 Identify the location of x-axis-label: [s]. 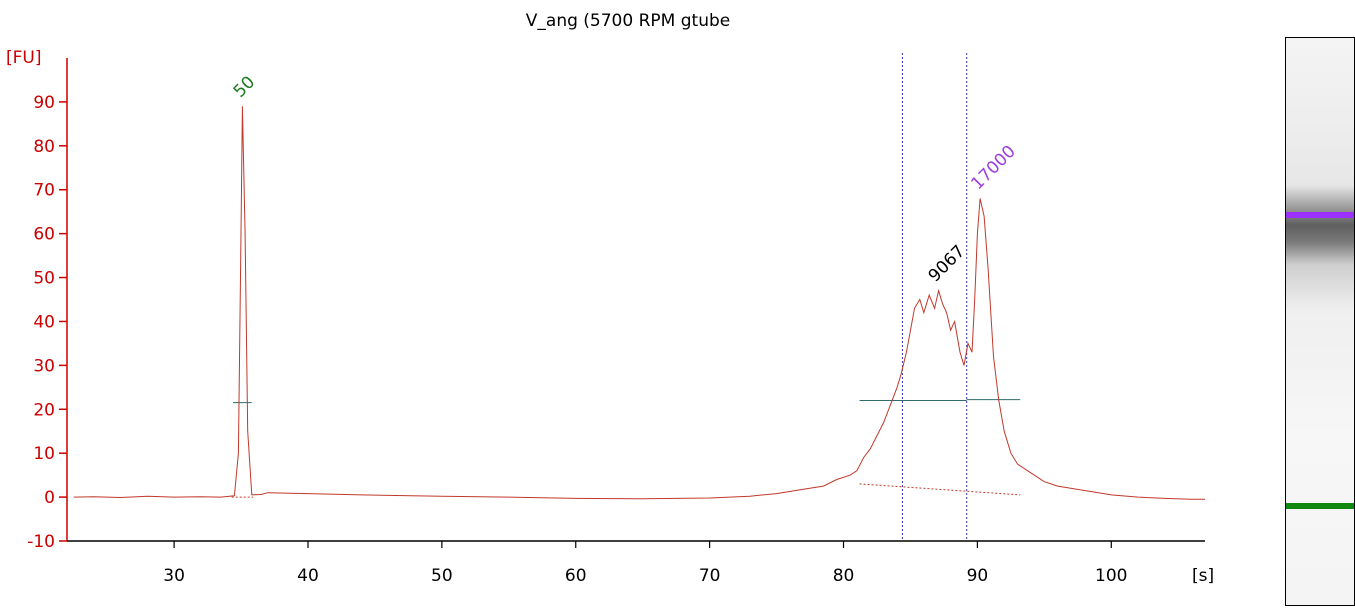
(1203, 576).